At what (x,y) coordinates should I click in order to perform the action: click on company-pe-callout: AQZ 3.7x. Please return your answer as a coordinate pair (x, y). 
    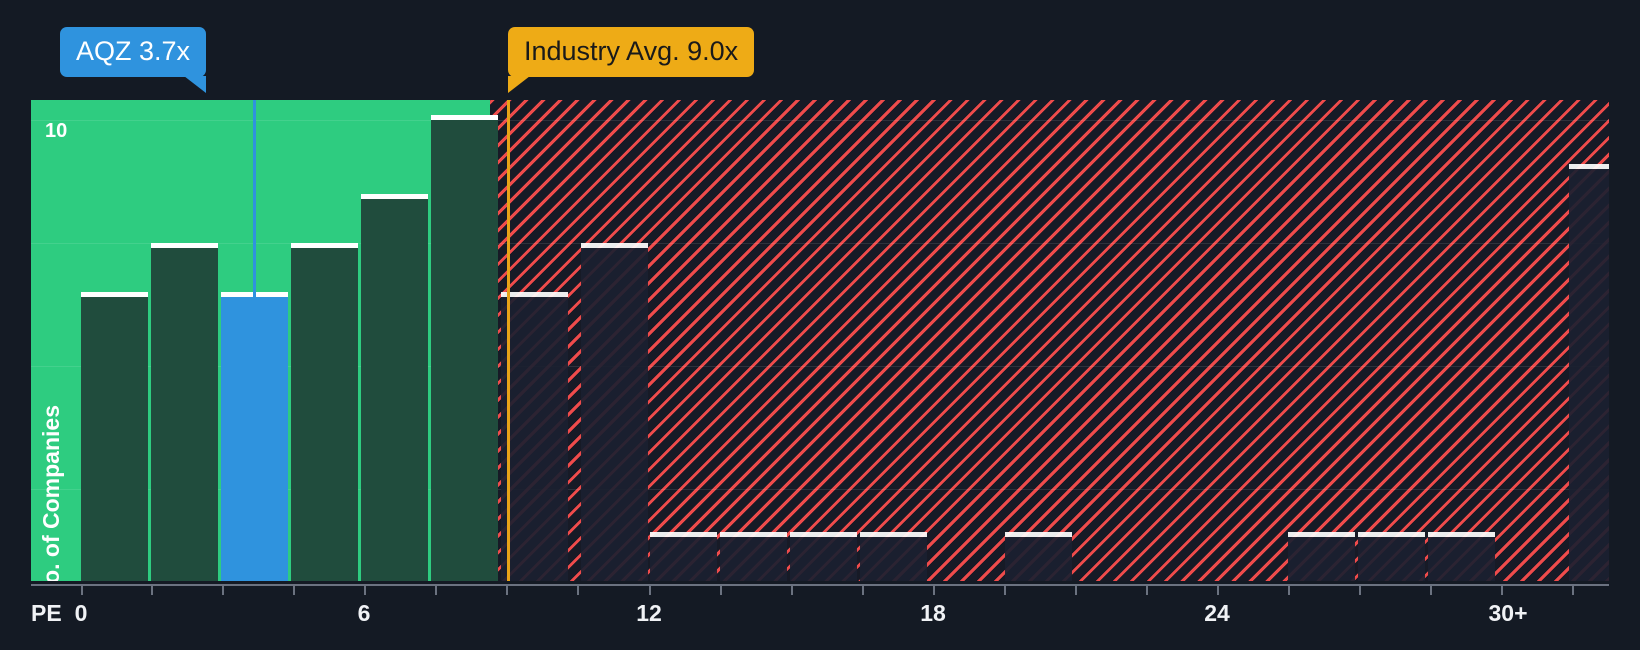
    Looking at the image, I should click on (133, 60).